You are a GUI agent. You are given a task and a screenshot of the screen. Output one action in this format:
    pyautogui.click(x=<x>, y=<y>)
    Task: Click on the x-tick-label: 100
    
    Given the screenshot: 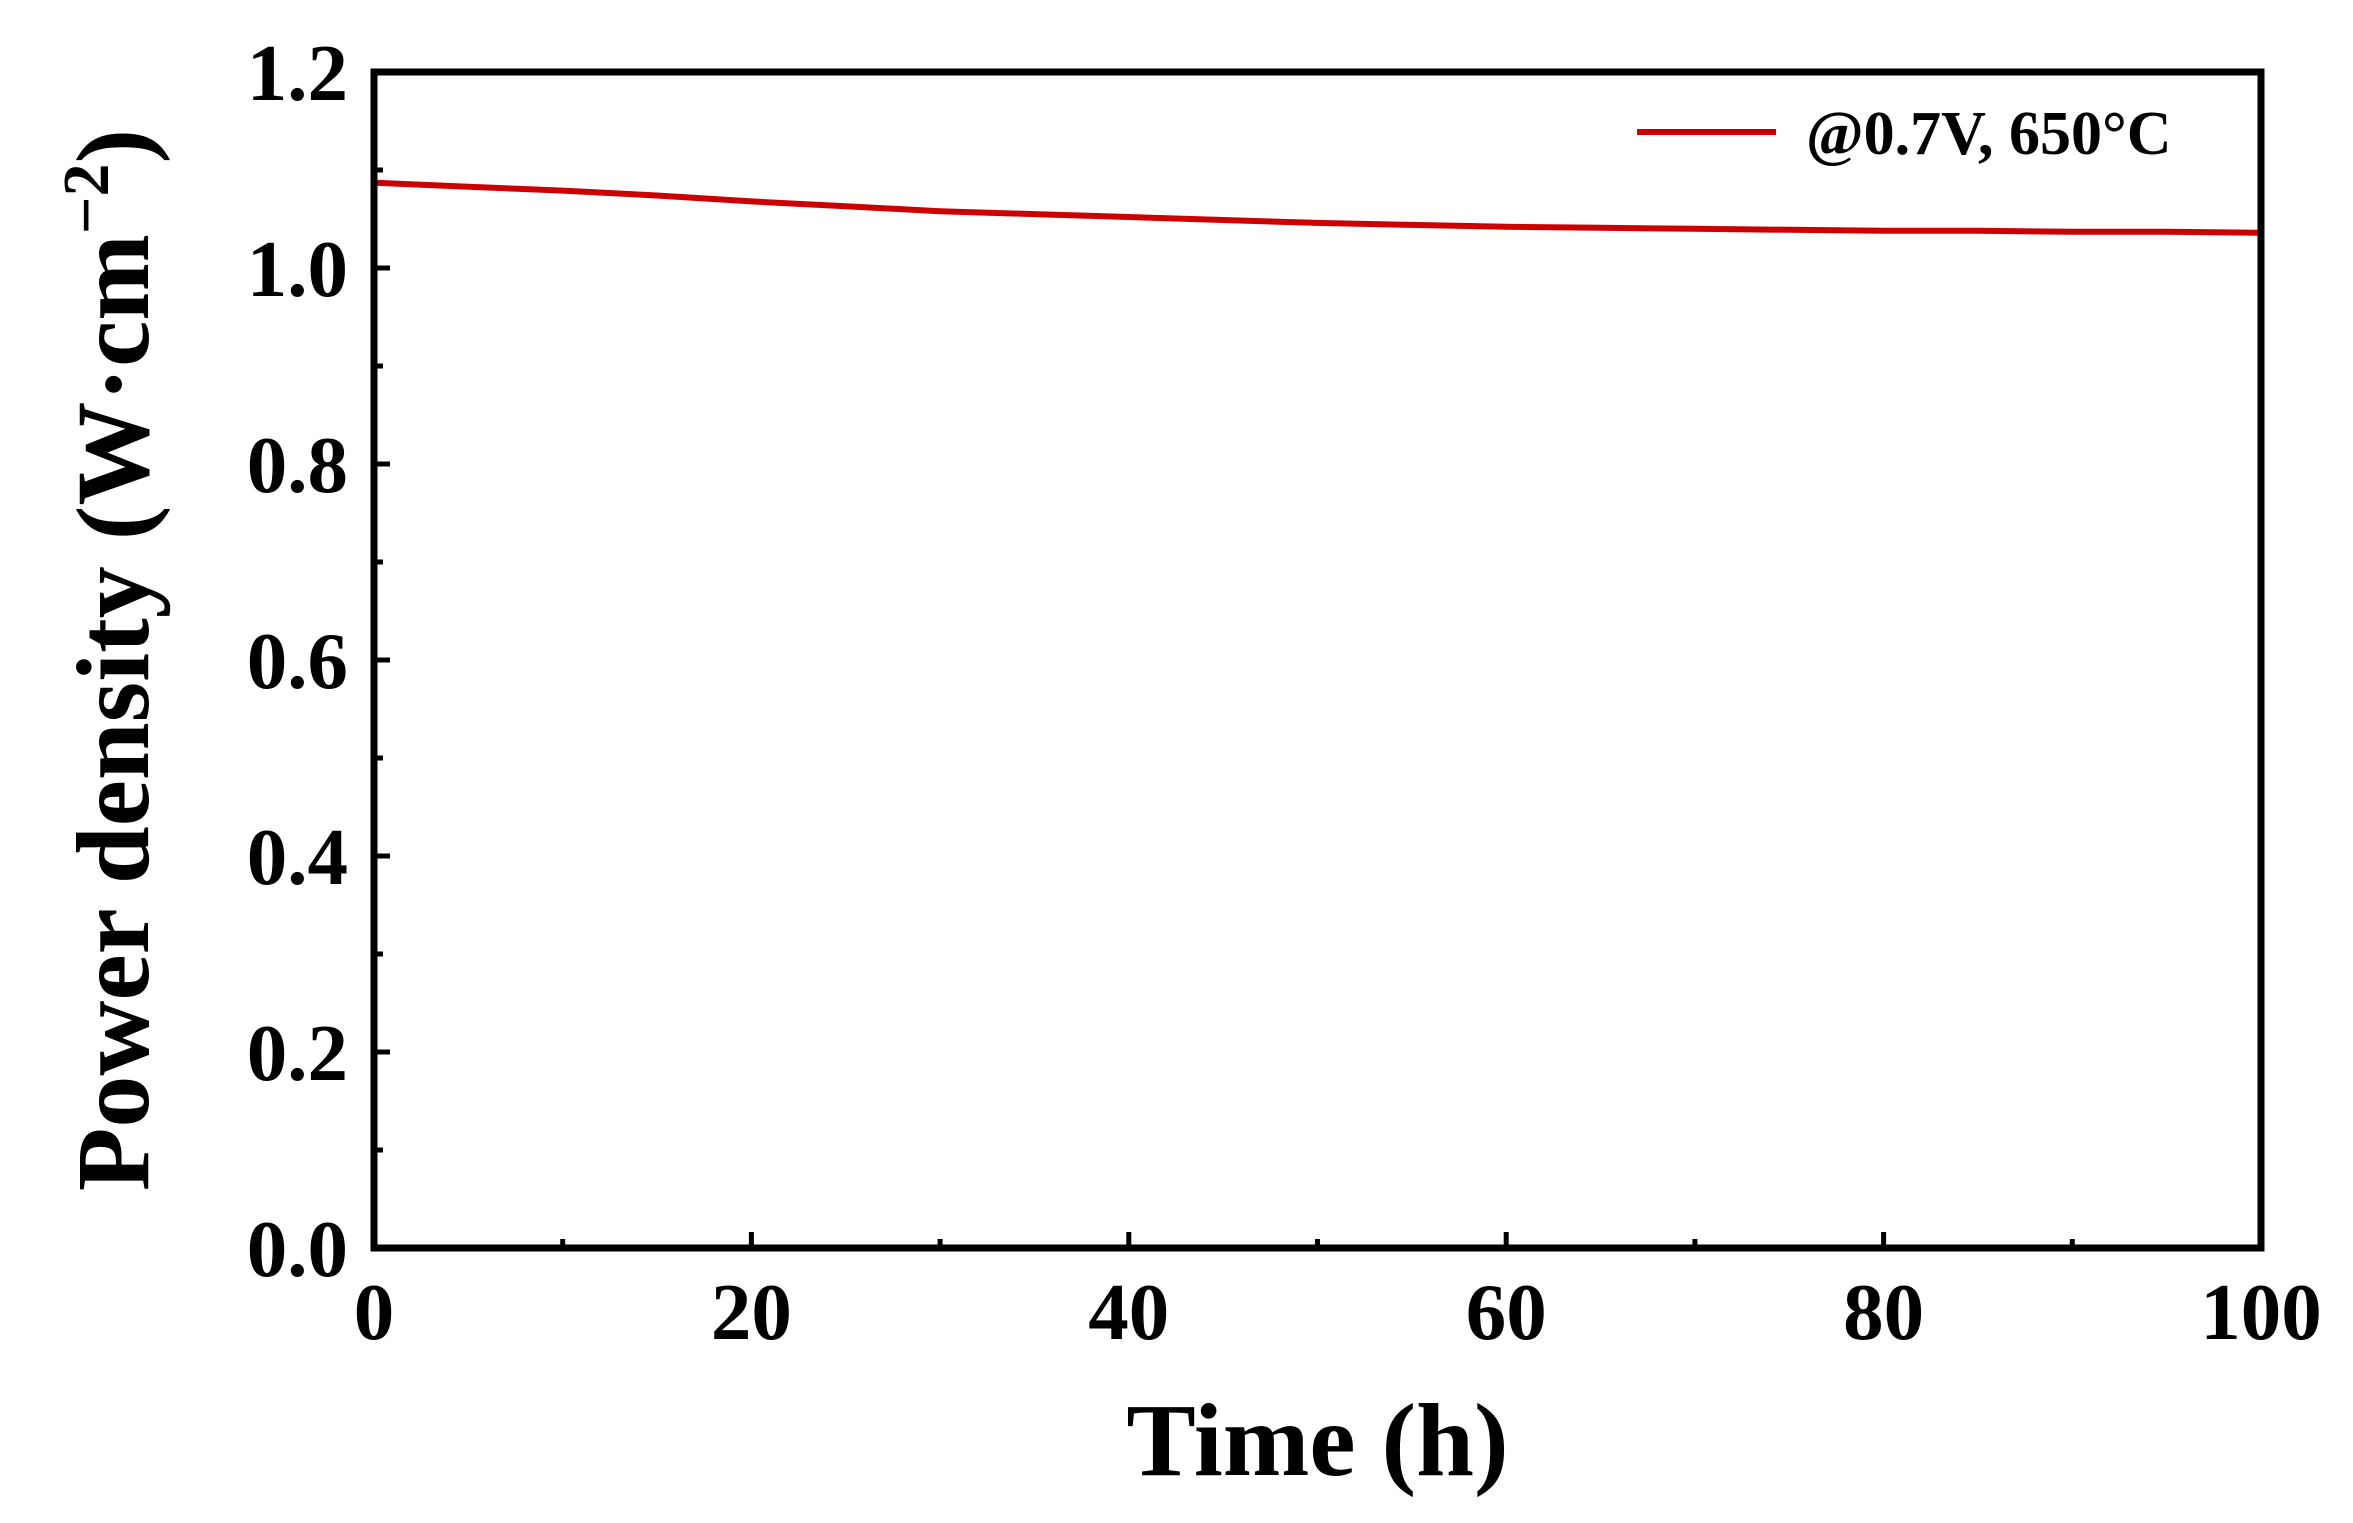 What is the action you would take?
    pyautogui.click(x=2261, y=1312)
    